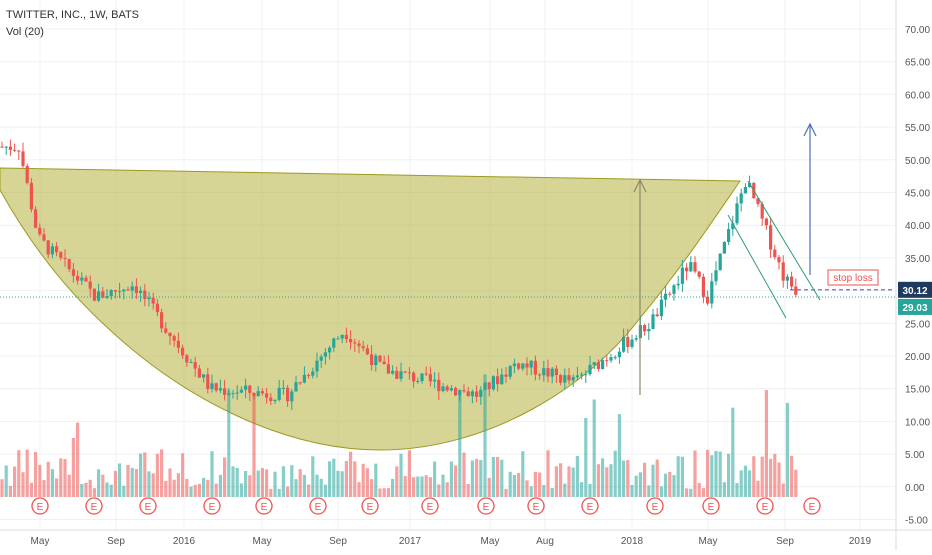 The width and height of the screenshot is (932, 555). I want to click on x-tick-label: Sep, so click(338, 541).